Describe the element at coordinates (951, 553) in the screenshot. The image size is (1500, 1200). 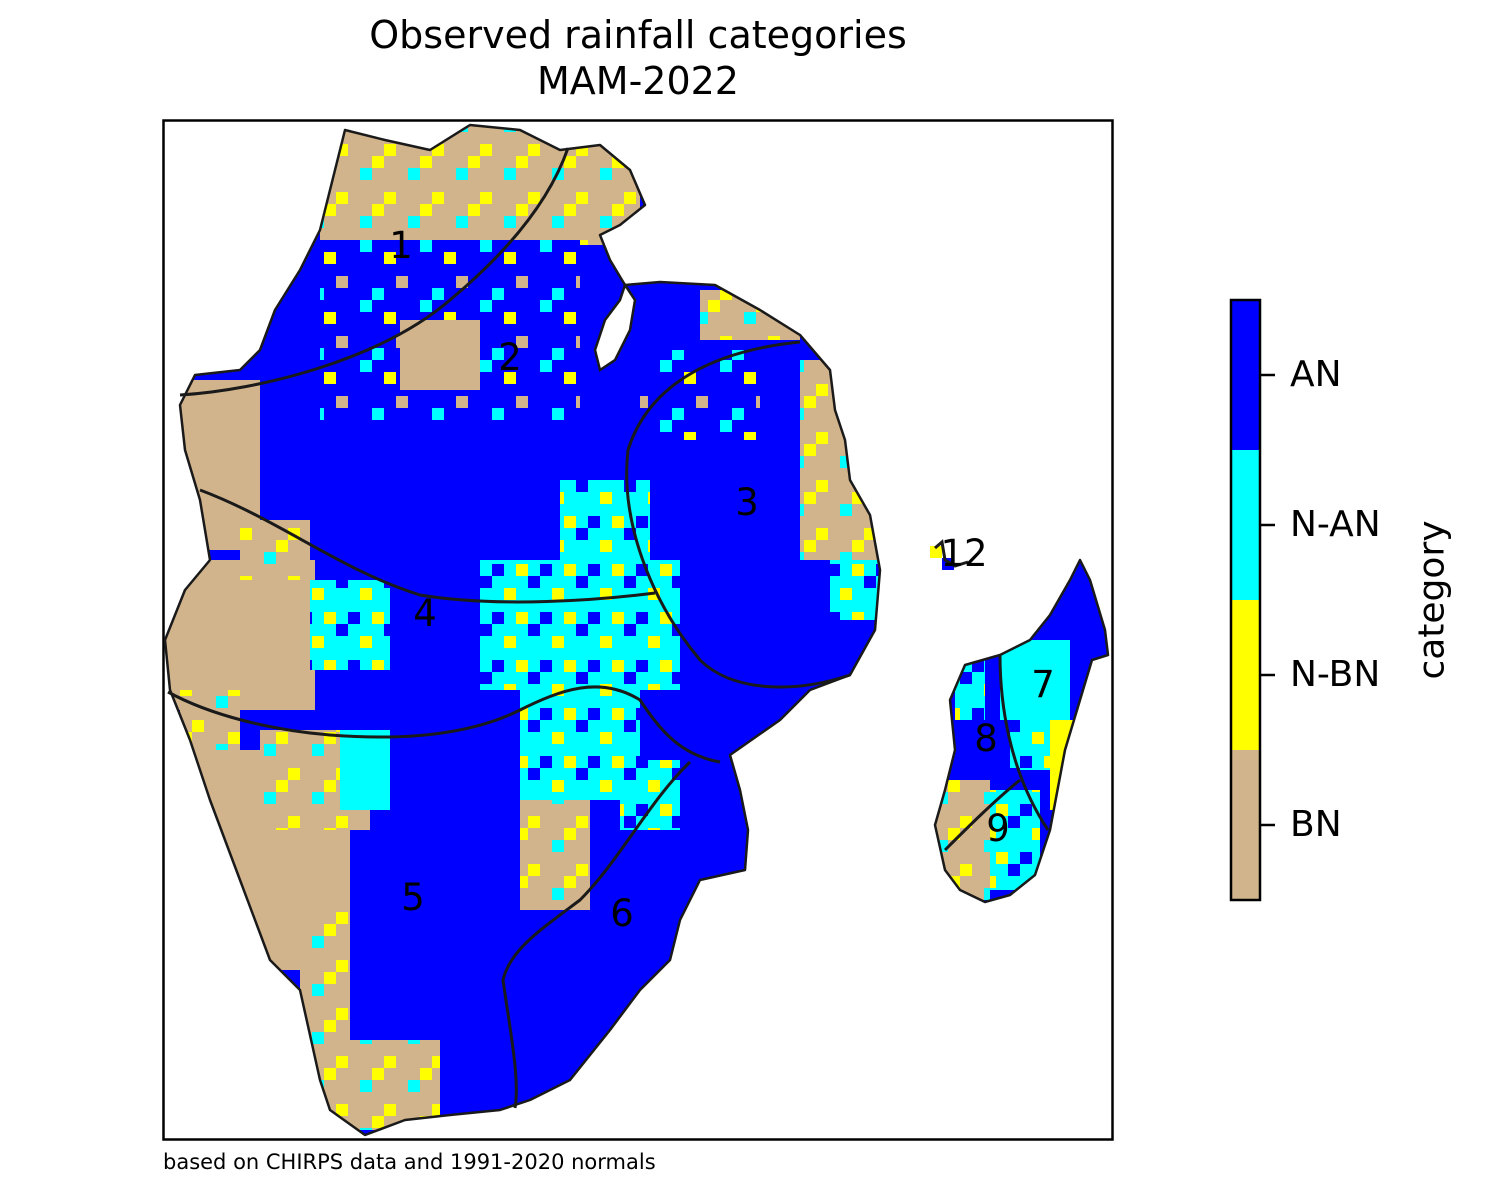
I see `island-12-coastline` at that location.